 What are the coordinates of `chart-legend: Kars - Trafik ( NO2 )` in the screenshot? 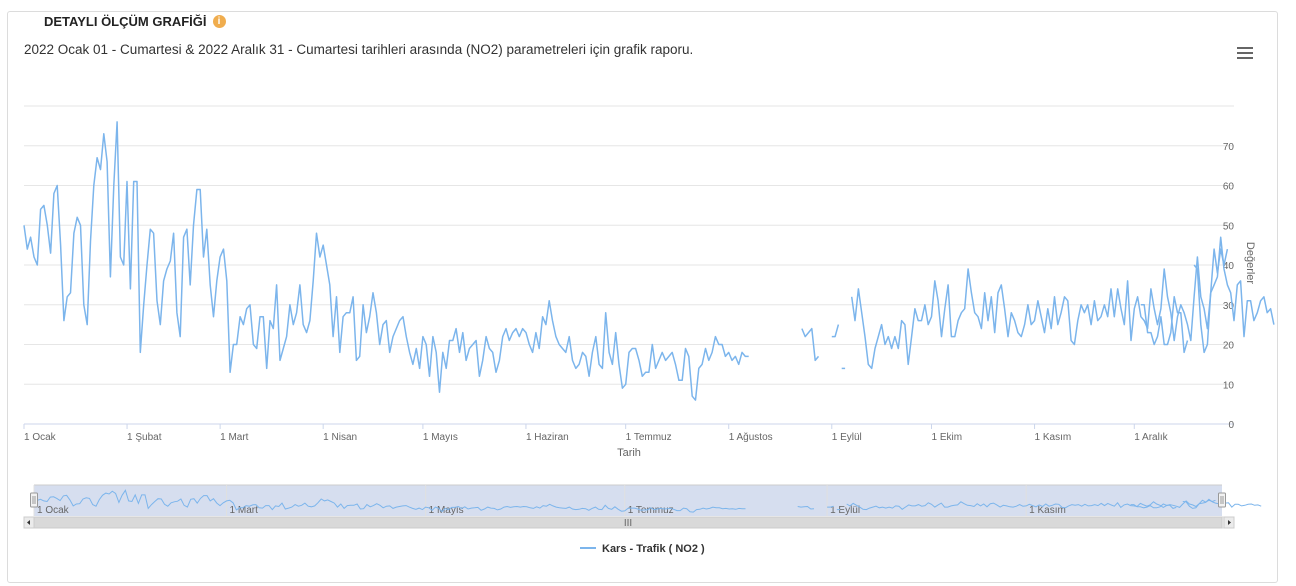 It's located at (642, 549).